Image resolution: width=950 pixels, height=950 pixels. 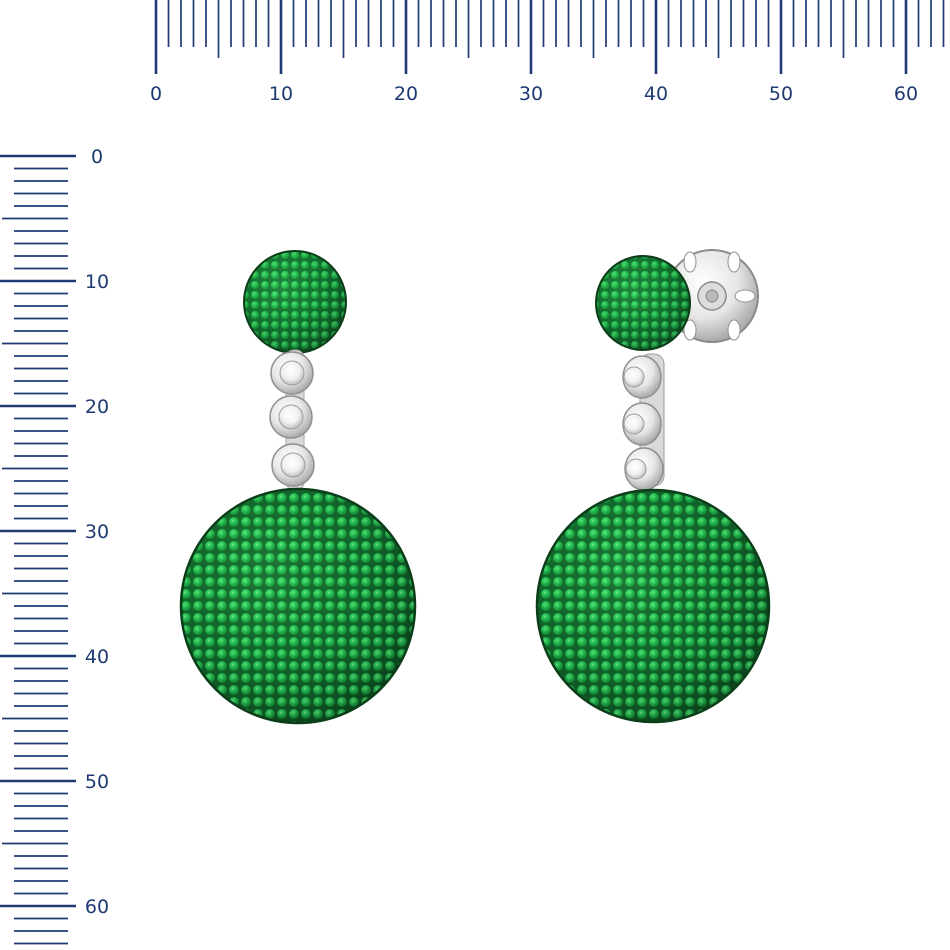 What do you see at coordinates (97, 282) in the screenshot?
I see `vertical-ruler-label: 10` at bounding box center [97, 282].